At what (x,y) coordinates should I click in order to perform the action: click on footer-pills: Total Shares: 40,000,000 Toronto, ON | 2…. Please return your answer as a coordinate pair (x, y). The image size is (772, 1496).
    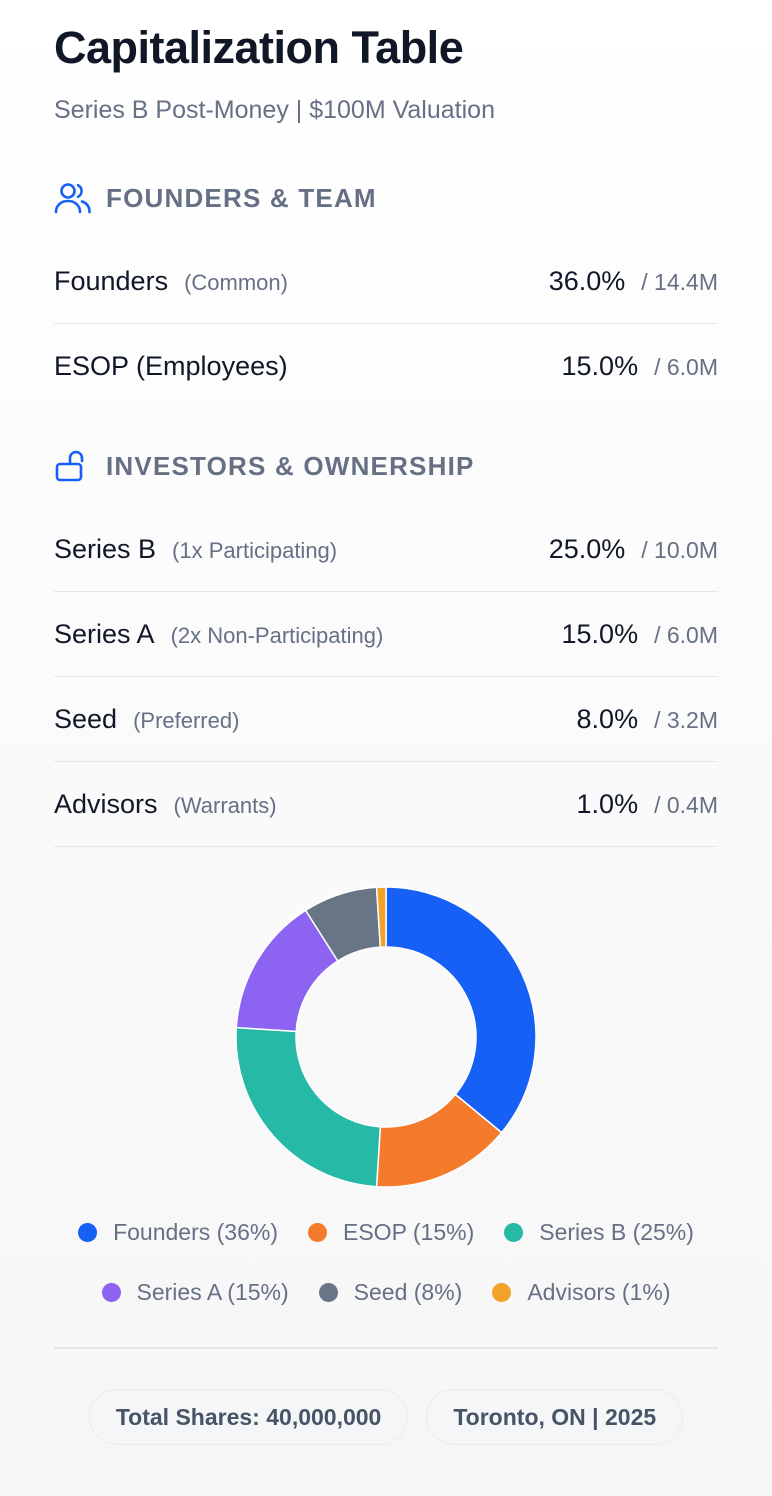
    Looking at the image, I should click on (386, 1417).